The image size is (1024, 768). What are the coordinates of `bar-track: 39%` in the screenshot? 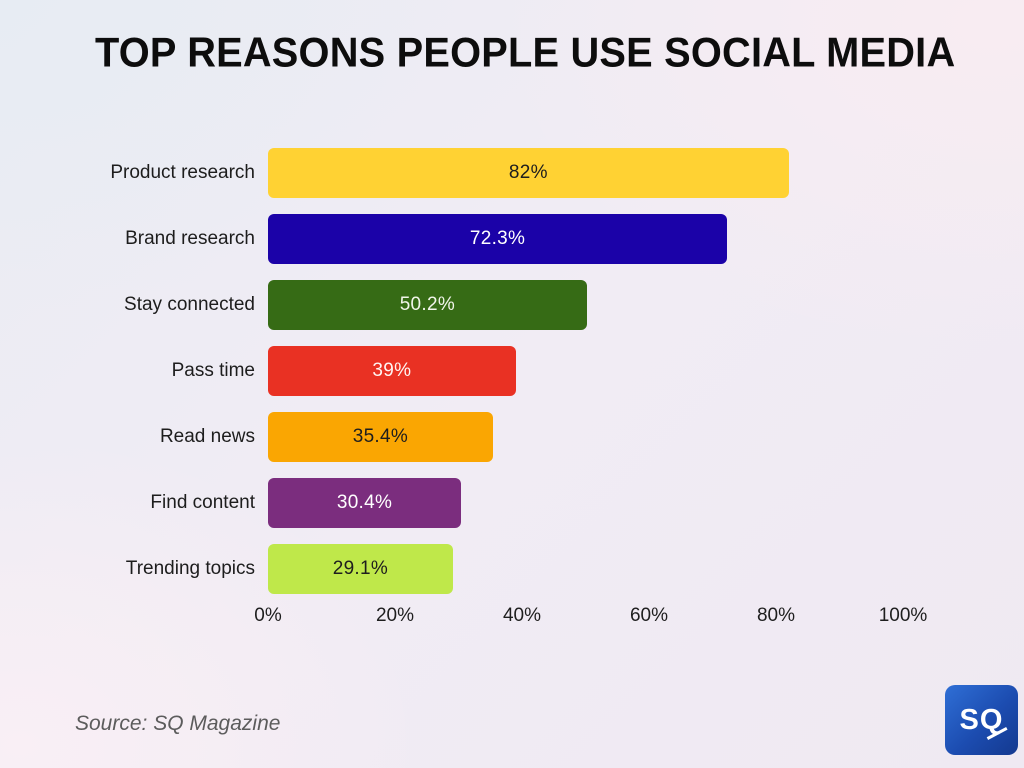 It's located at (585, 371).